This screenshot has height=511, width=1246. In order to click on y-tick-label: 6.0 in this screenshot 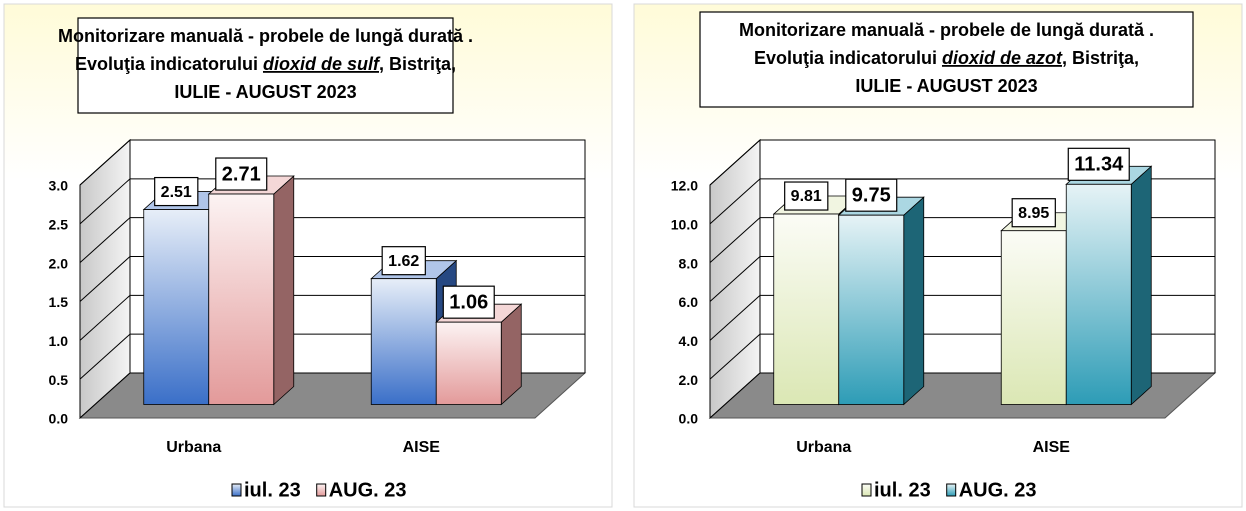, I will do `click(689, 302)`.